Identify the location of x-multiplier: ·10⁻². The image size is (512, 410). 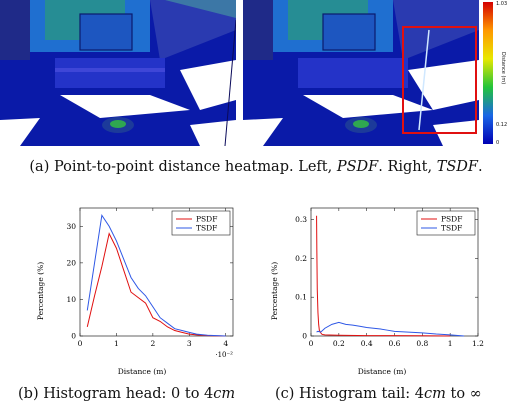
(224, 355).